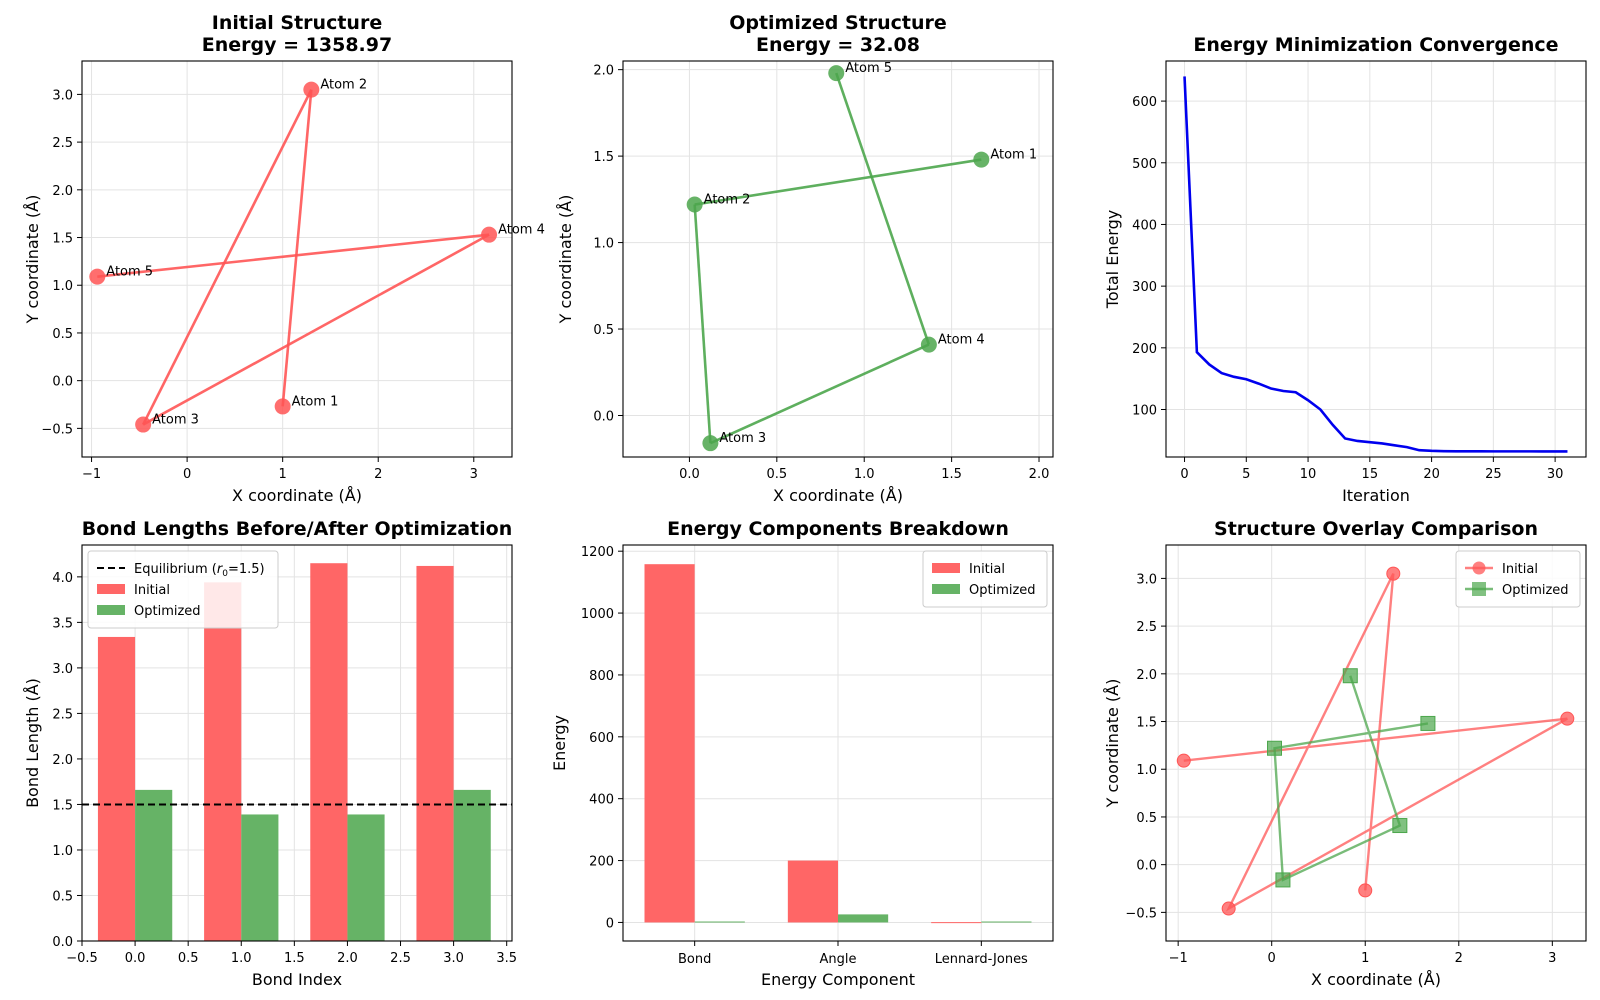 This screenshot has height=1000, width=1600. I want to click on legend-label: Equilibrium (r0=1.5), so click(199, 570).